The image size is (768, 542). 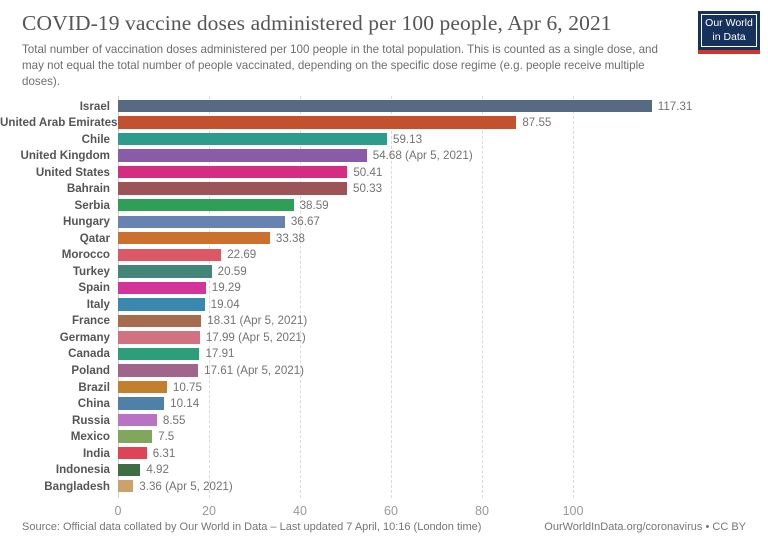 I want to click on bar-row: Mexico 7.5, so click(x=384, y=436).